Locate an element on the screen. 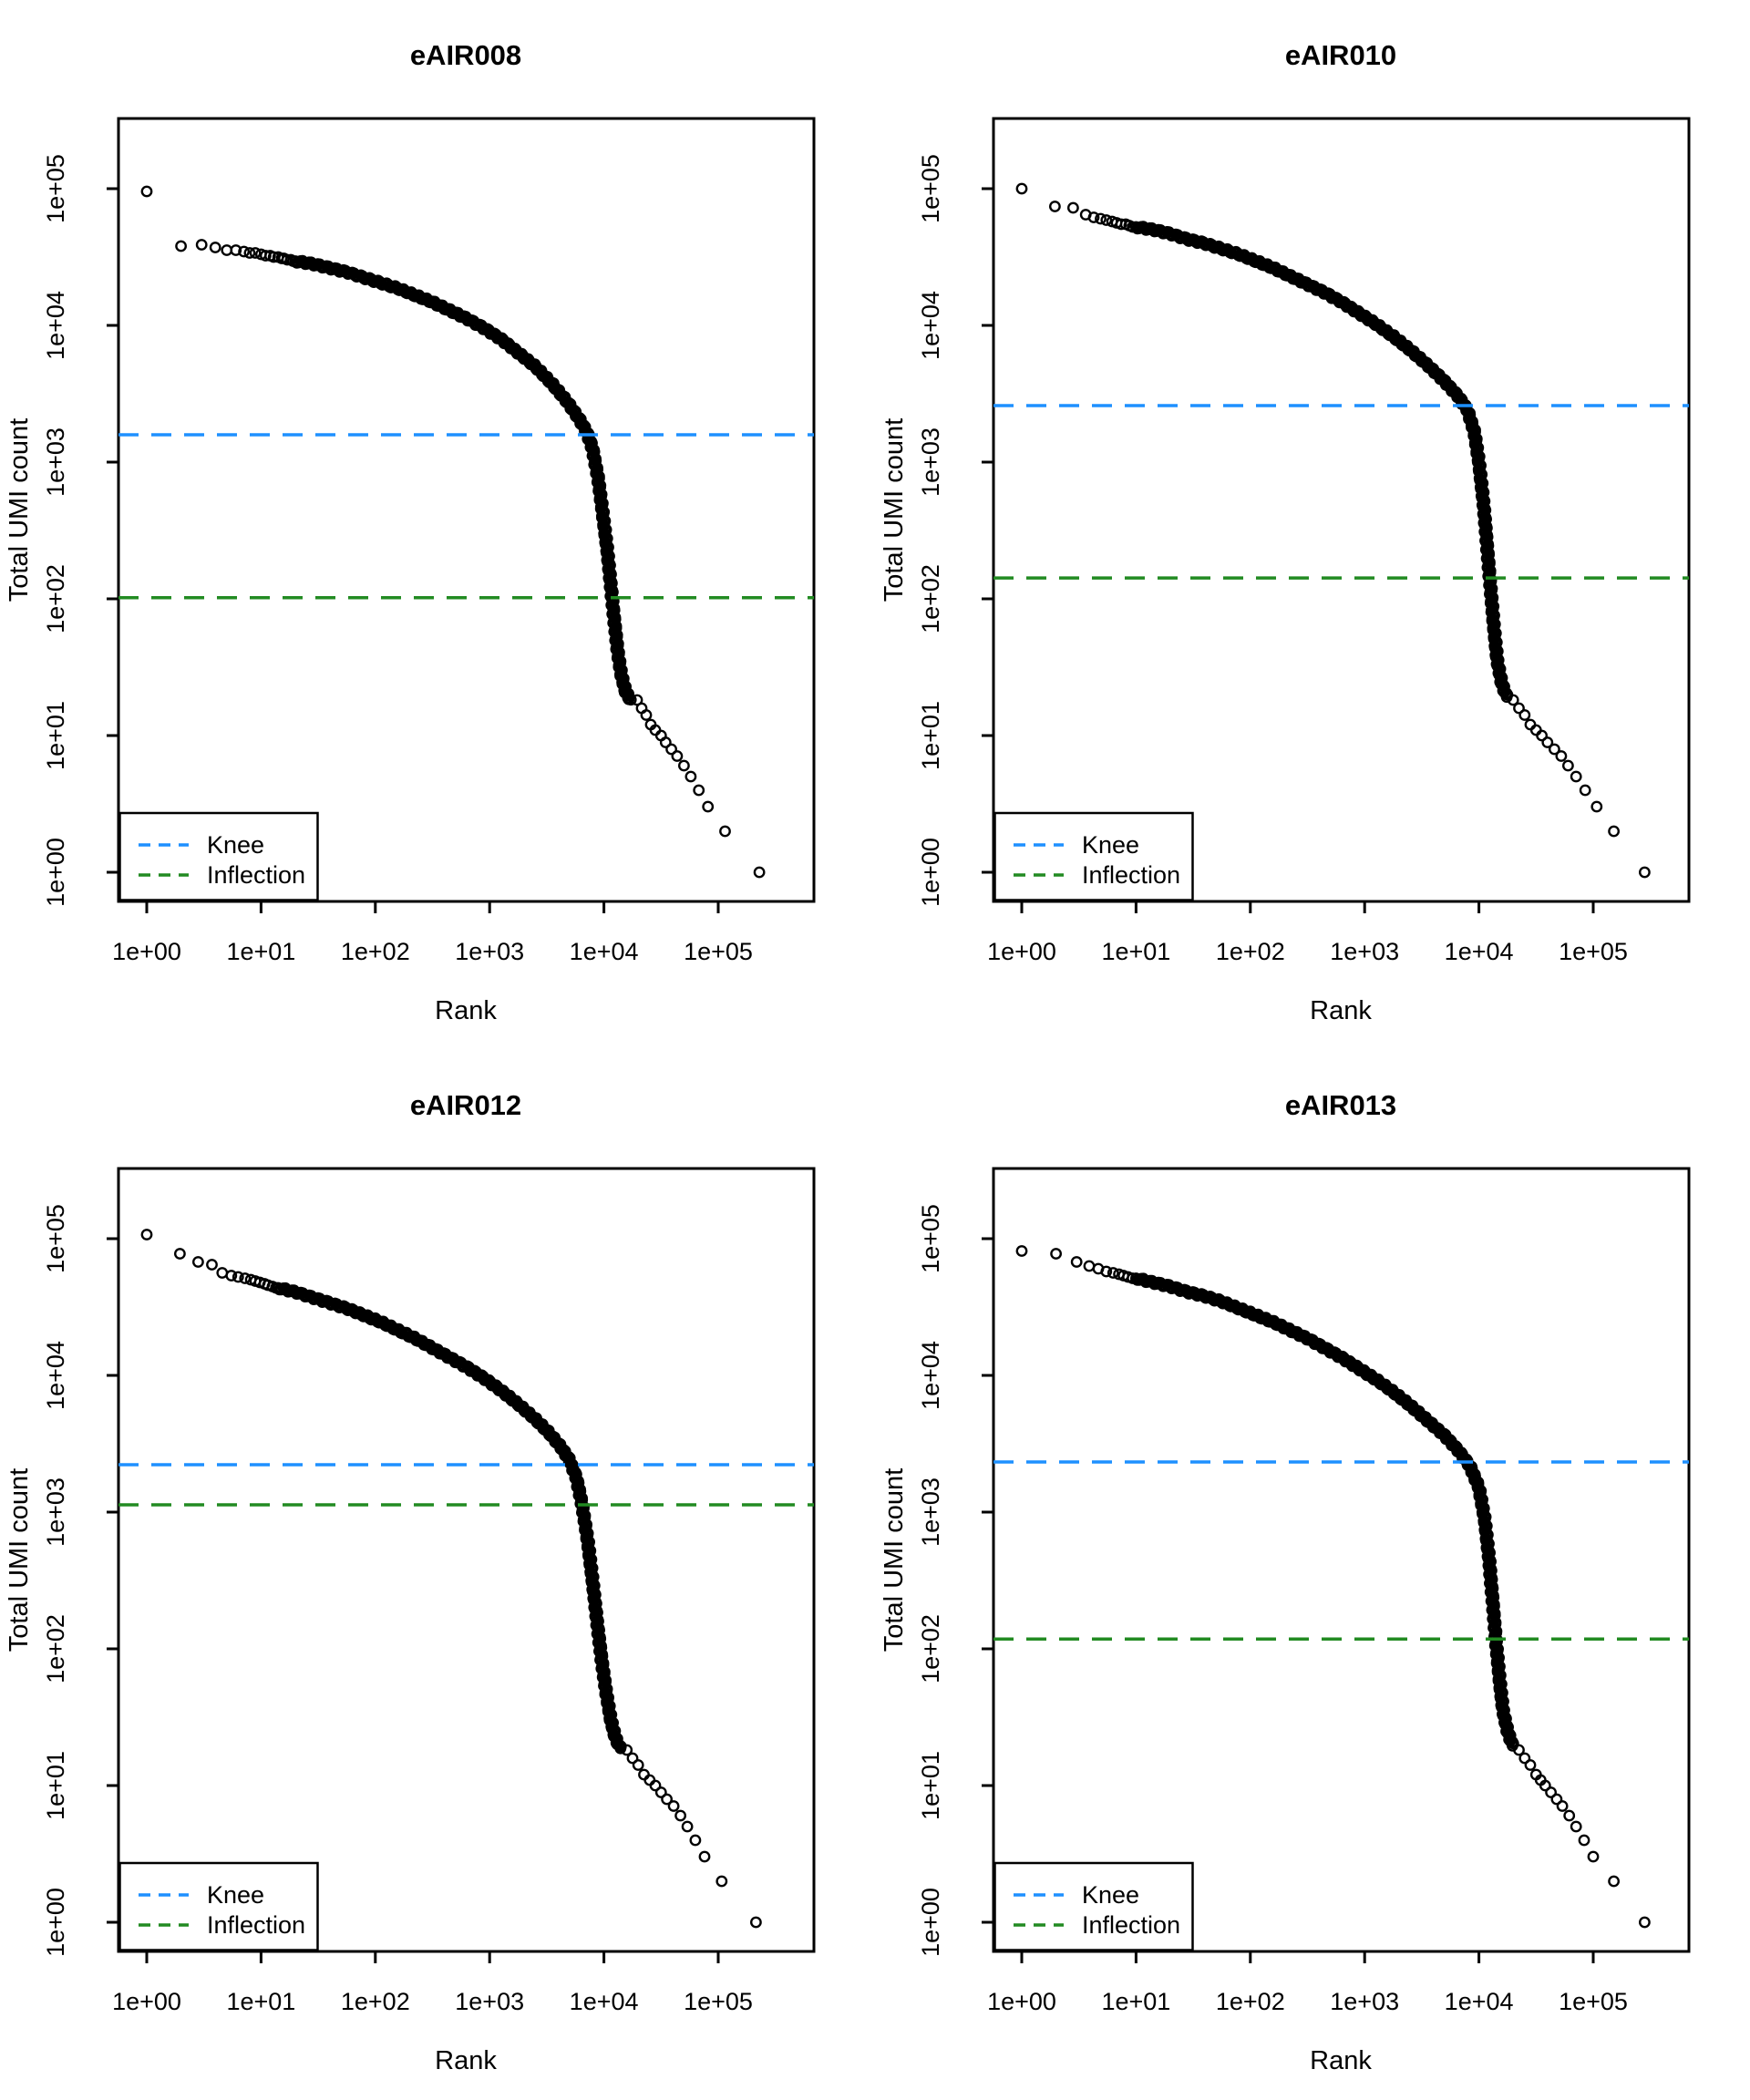 This screenshot has height=2100, width=1750. legend-knee-label: Knee is located at coordinates (1110, 845).